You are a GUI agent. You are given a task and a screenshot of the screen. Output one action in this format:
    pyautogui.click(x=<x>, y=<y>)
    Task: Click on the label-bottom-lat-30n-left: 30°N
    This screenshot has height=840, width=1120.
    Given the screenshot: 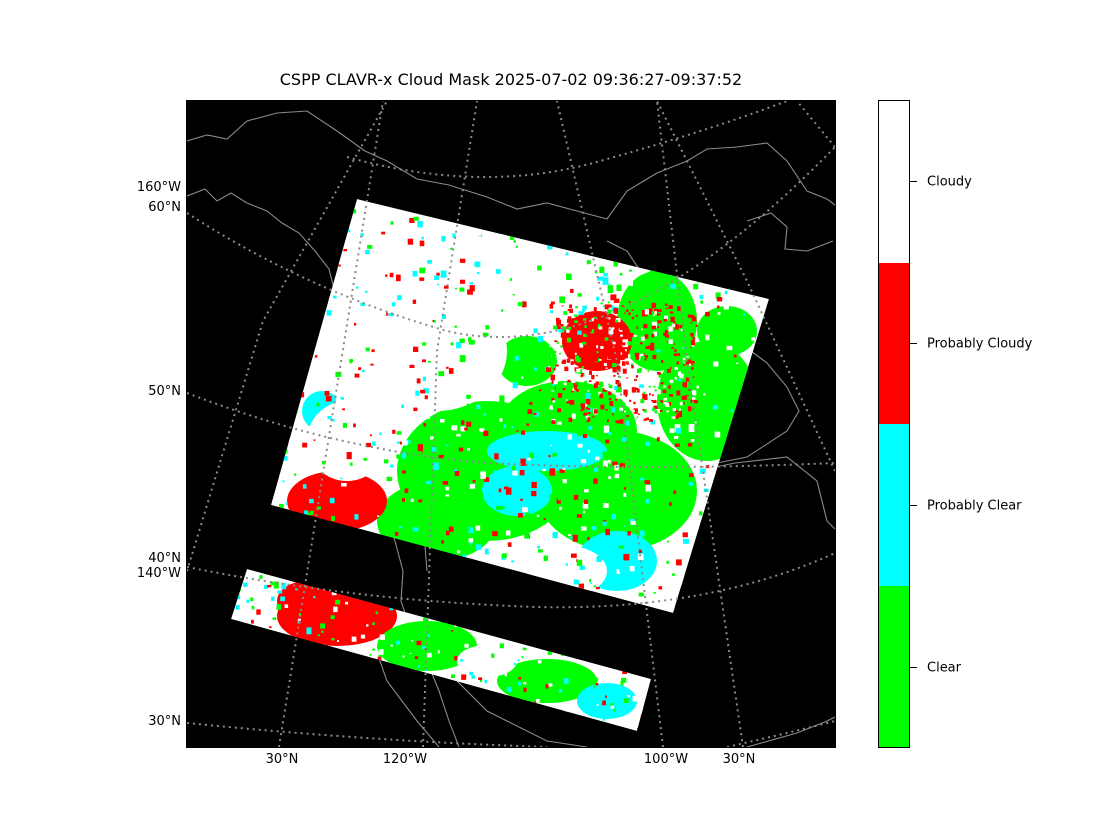 What is the action you would take?
    pyautogui.click(x=282, y=759)
    